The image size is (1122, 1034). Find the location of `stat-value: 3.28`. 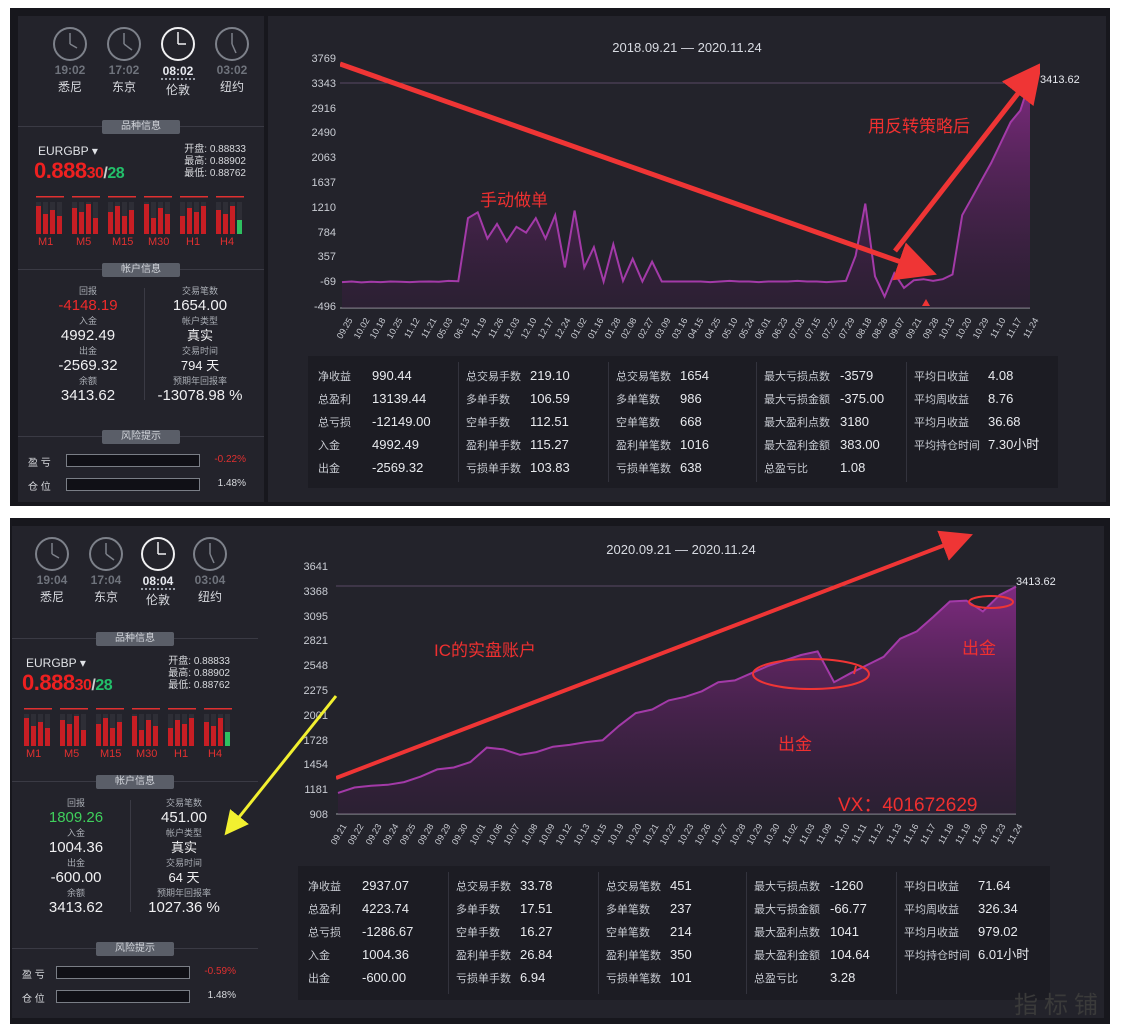

stat-value: 3.28 is located at coordinates (843, 977).